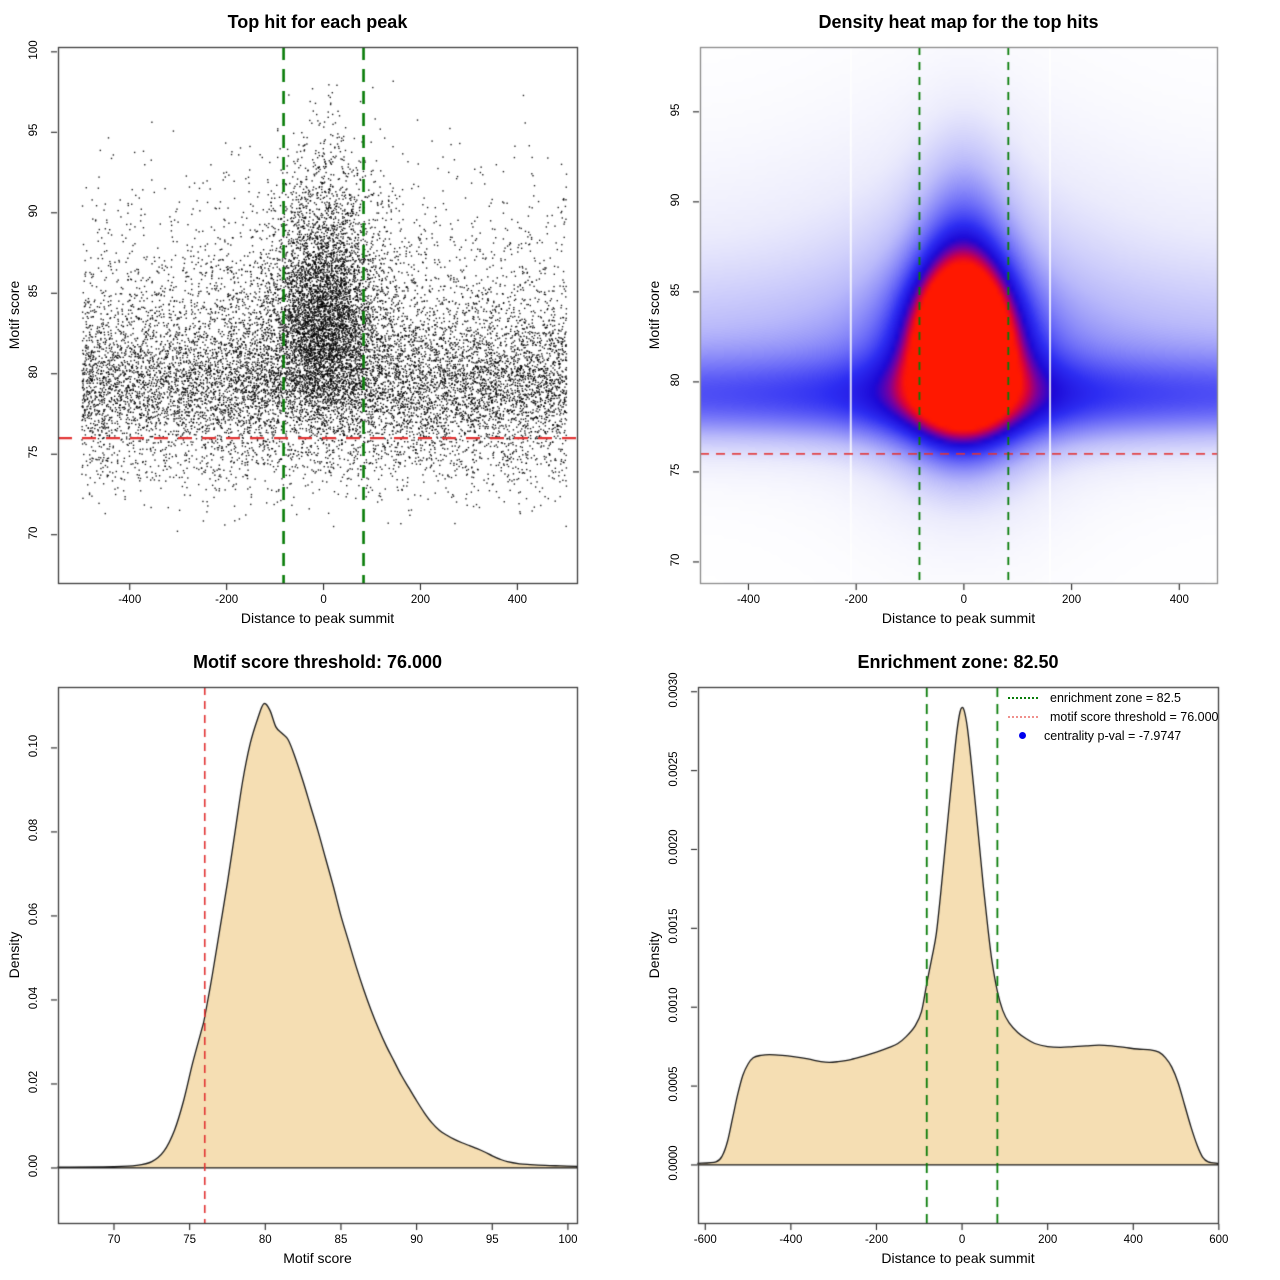  What do you see at coordinates (416, 1240) in the screenshot?
I see `x-tick-label: 90` at bounding box center [416, 1240].